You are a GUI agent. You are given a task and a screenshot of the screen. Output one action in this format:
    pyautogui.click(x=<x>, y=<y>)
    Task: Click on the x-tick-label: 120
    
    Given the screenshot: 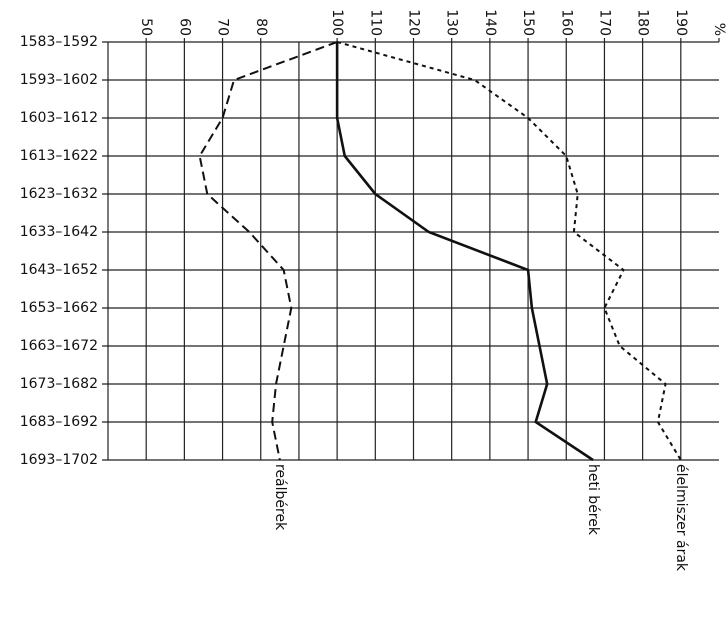 What is the action you would take?
    pyautogui.click(x=414, y=22)
    